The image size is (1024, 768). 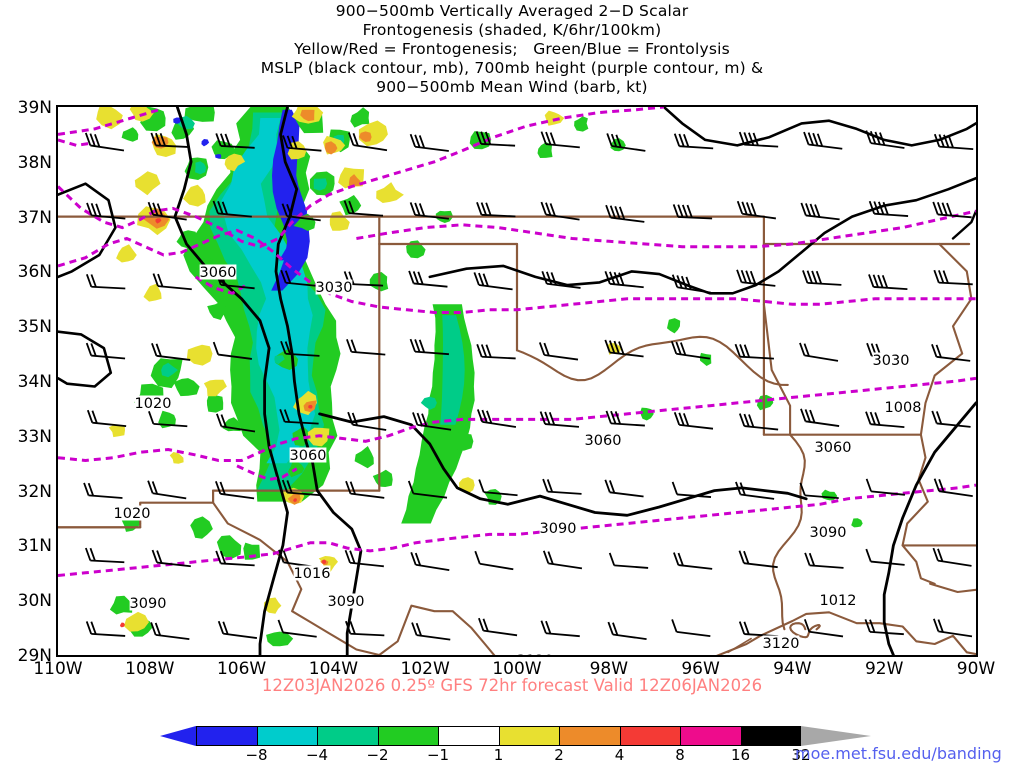 I want to click on colorbar-tick-label: 32, so click(x=801, y=755).